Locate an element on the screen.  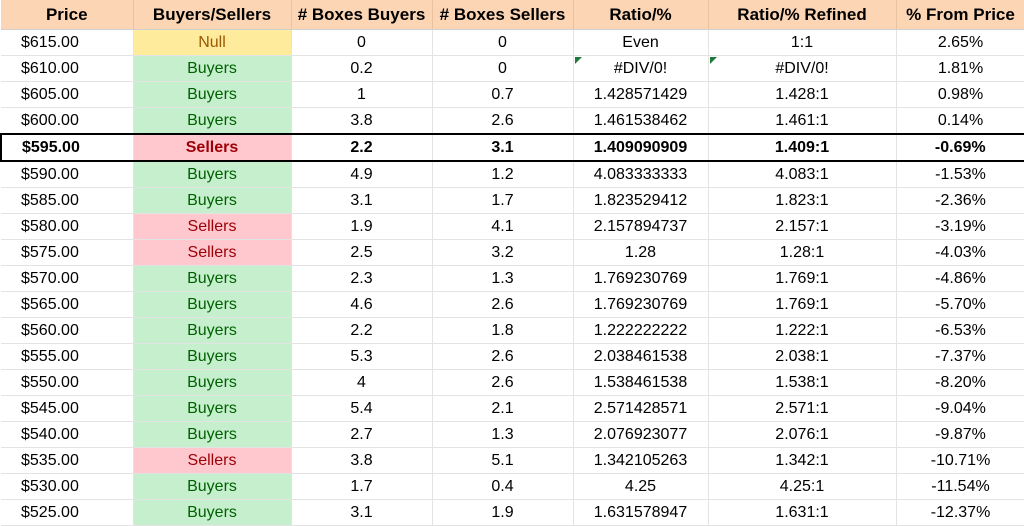
ratio-refined-cell: 1.409:1 is located at coordinates (802, 147).